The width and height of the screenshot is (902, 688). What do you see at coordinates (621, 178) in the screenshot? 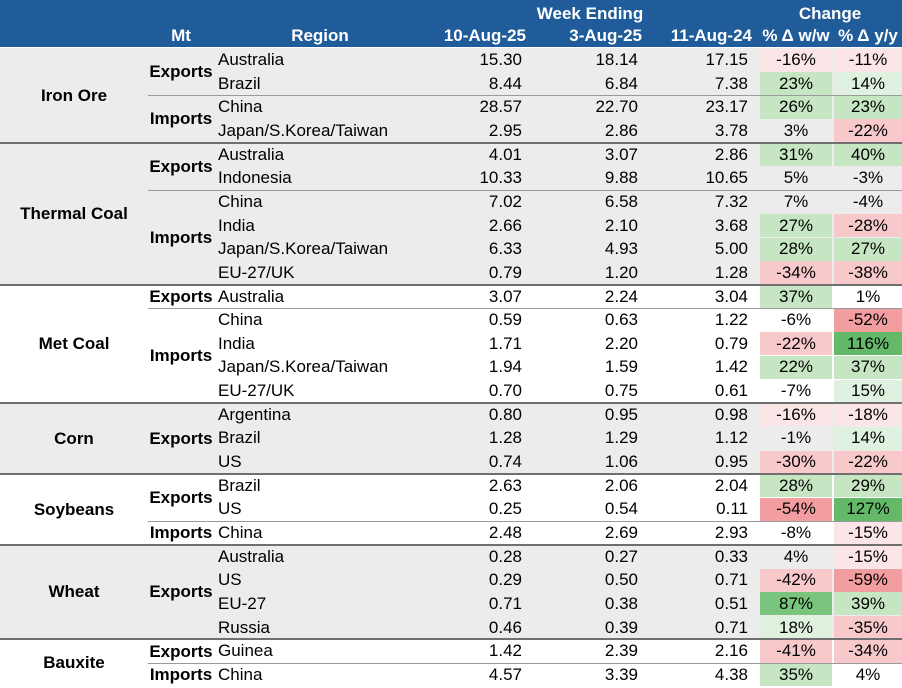
I see `value-cell-v2: 9.88` at bounding box center [621, 178].